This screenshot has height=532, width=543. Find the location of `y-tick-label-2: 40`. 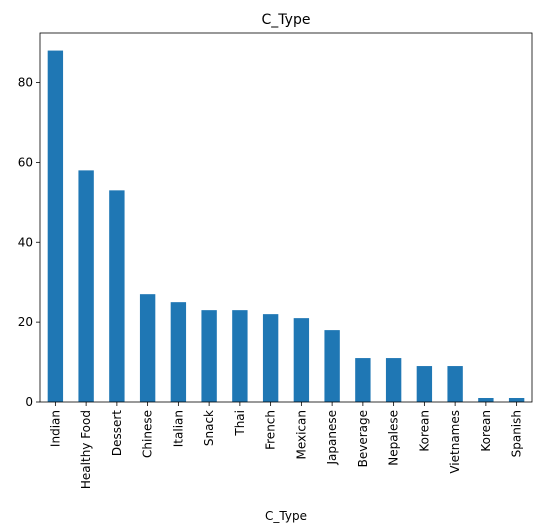

y-tick-label-2: 40 is located at coordinates (25, 242).